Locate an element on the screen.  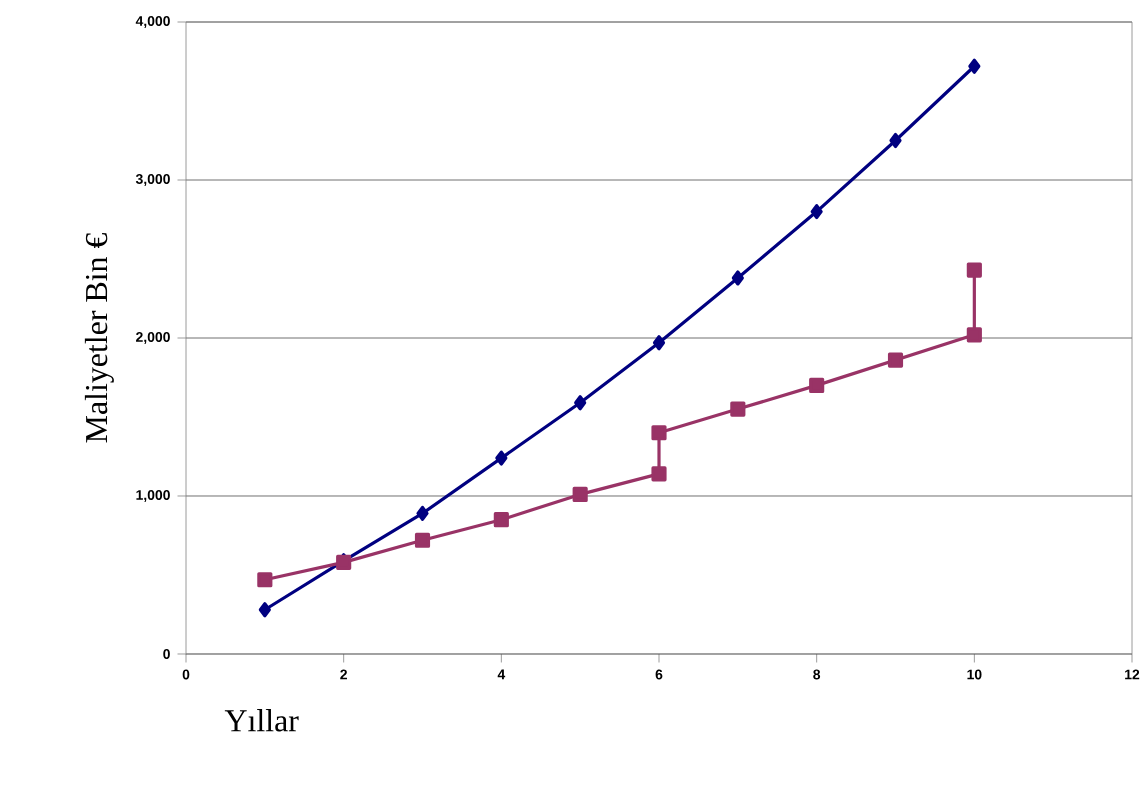
x-axis-title: Yıllar is located at coordinates (261, 720).